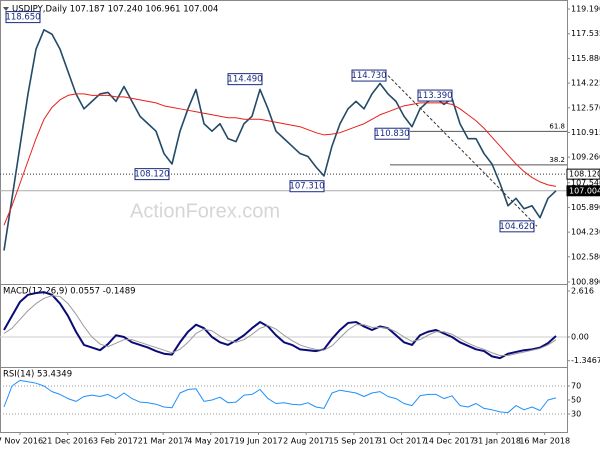 This screenshot has width=600, height=450. I want to click on y-tick-label: 104.230, so click(585, 232).